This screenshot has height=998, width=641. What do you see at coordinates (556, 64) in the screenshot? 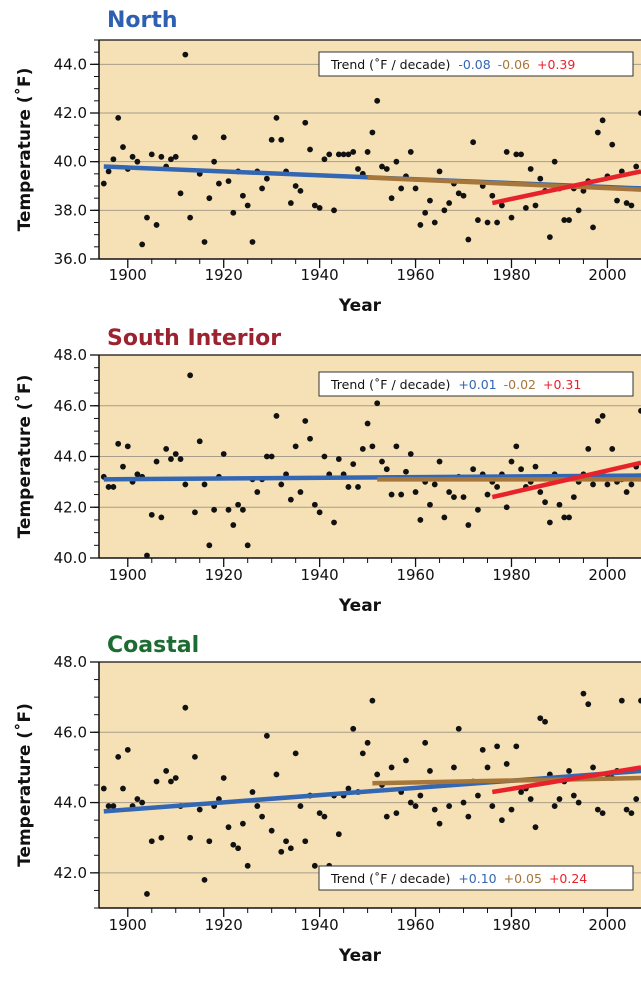
I see `legend-trend-value: +0.39` at bounding box center [556, 64].